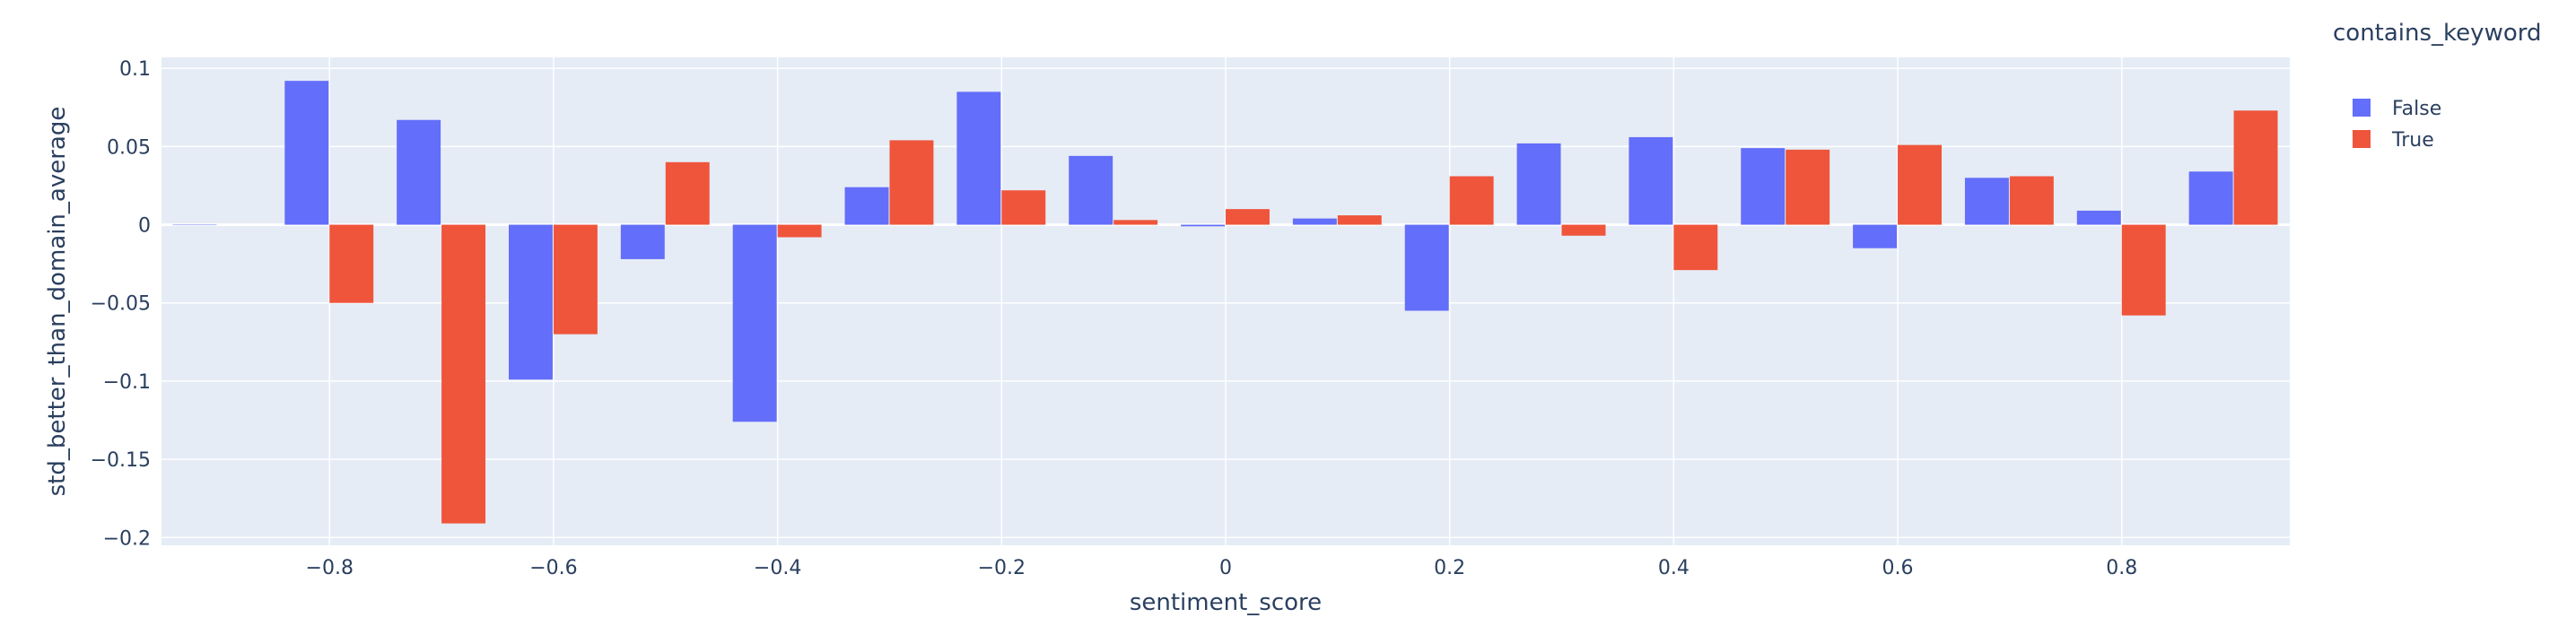  What do you see at coordinates (145, 226) in the screenshot?
I see `y-tick-label: 0` at bounding box center [145, 226].